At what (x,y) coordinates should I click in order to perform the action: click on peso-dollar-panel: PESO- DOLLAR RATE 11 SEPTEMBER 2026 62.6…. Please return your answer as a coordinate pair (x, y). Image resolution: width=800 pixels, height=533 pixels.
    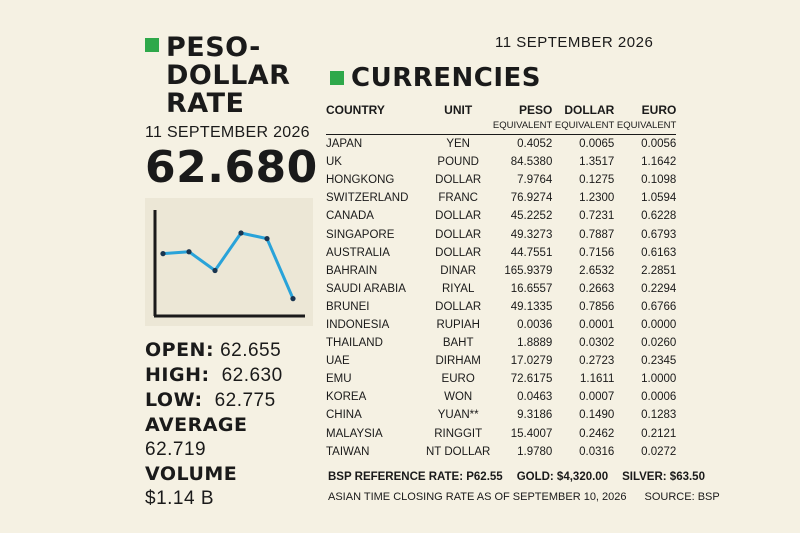
    Looking at the image, I should click on (231, 113).